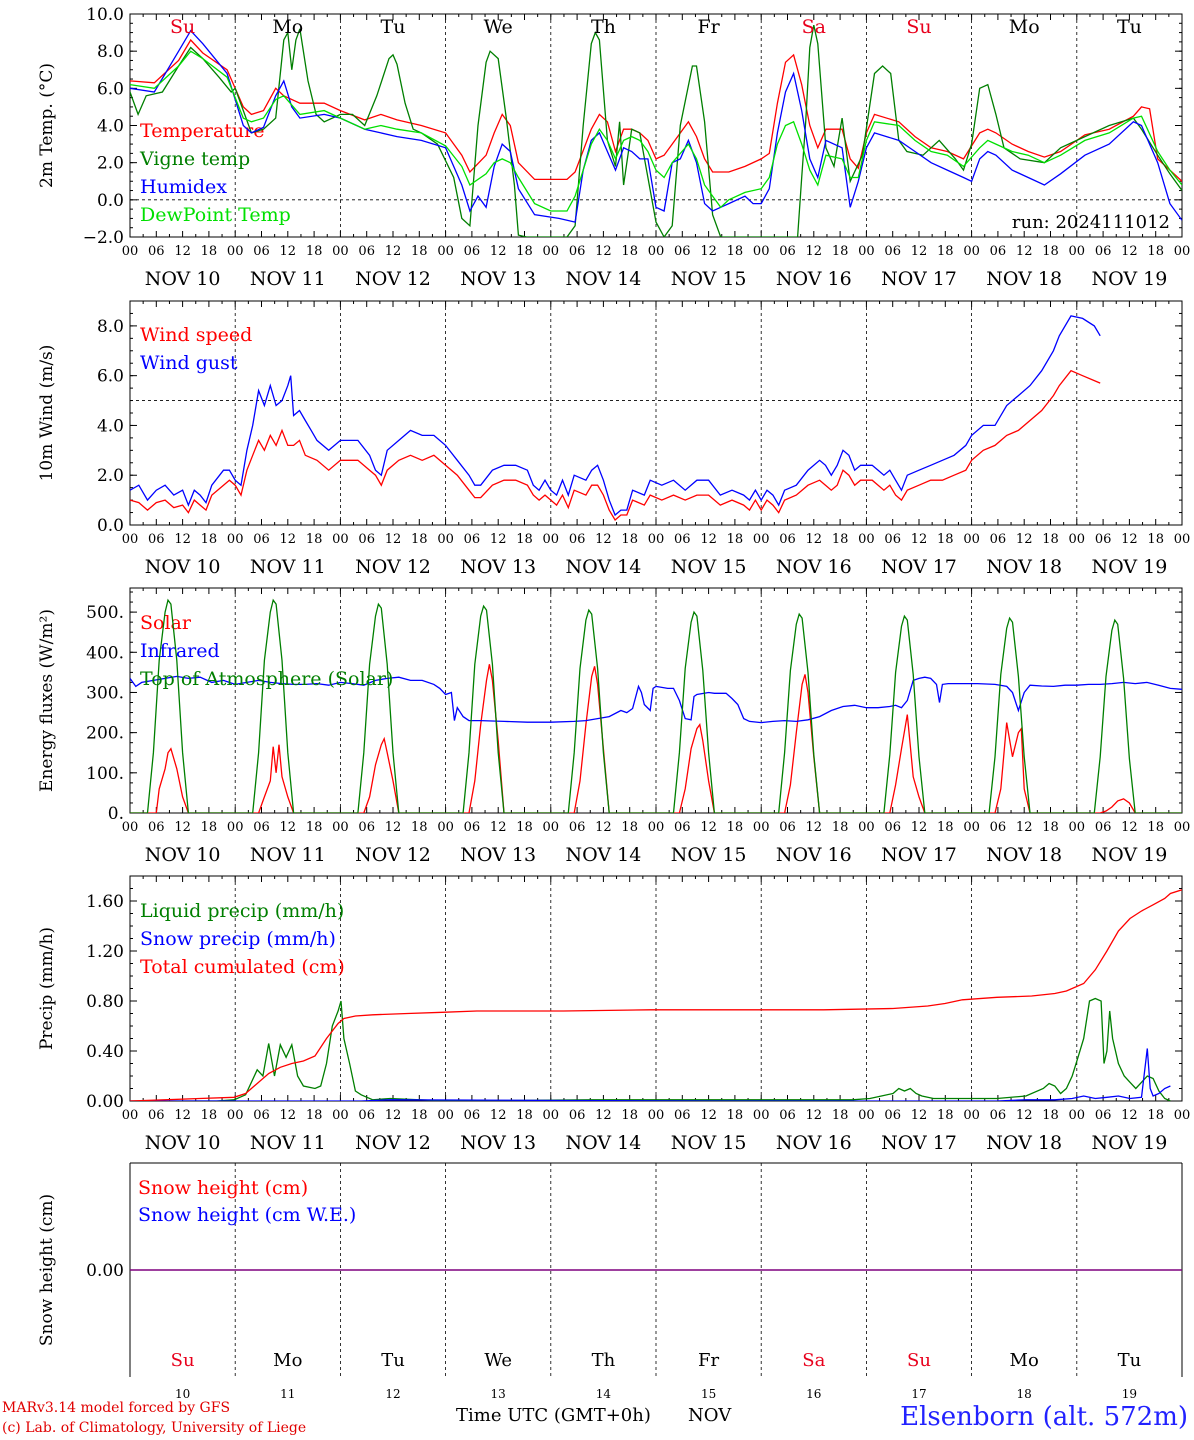 The height and width of the screenshot is (1440, 1194). Describe the element at coordinates (708, 1360) in the screenshot. I see `bottom-day-name: Fr` at that location.